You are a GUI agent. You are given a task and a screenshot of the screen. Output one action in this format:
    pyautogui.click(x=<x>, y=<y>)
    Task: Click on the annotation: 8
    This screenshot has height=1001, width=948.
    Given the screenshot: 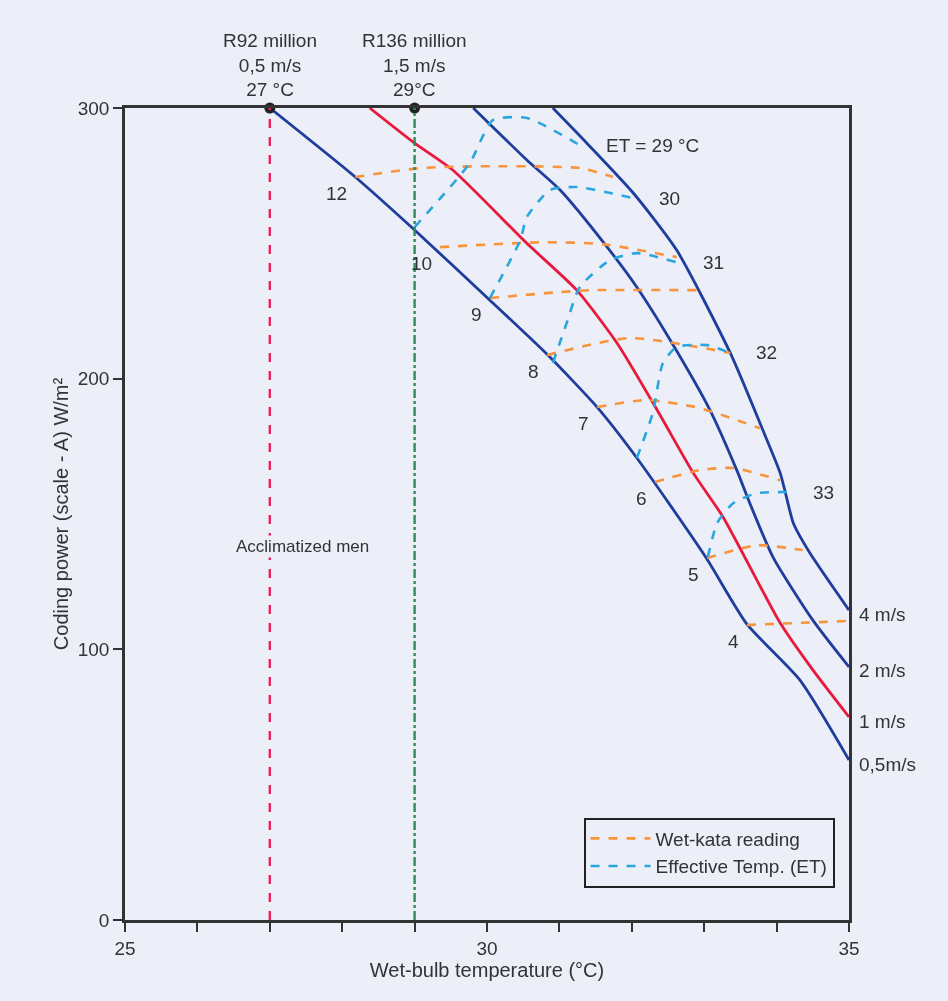 What is the action you would take?
    pyautogui.click(x=533, y=371)
    